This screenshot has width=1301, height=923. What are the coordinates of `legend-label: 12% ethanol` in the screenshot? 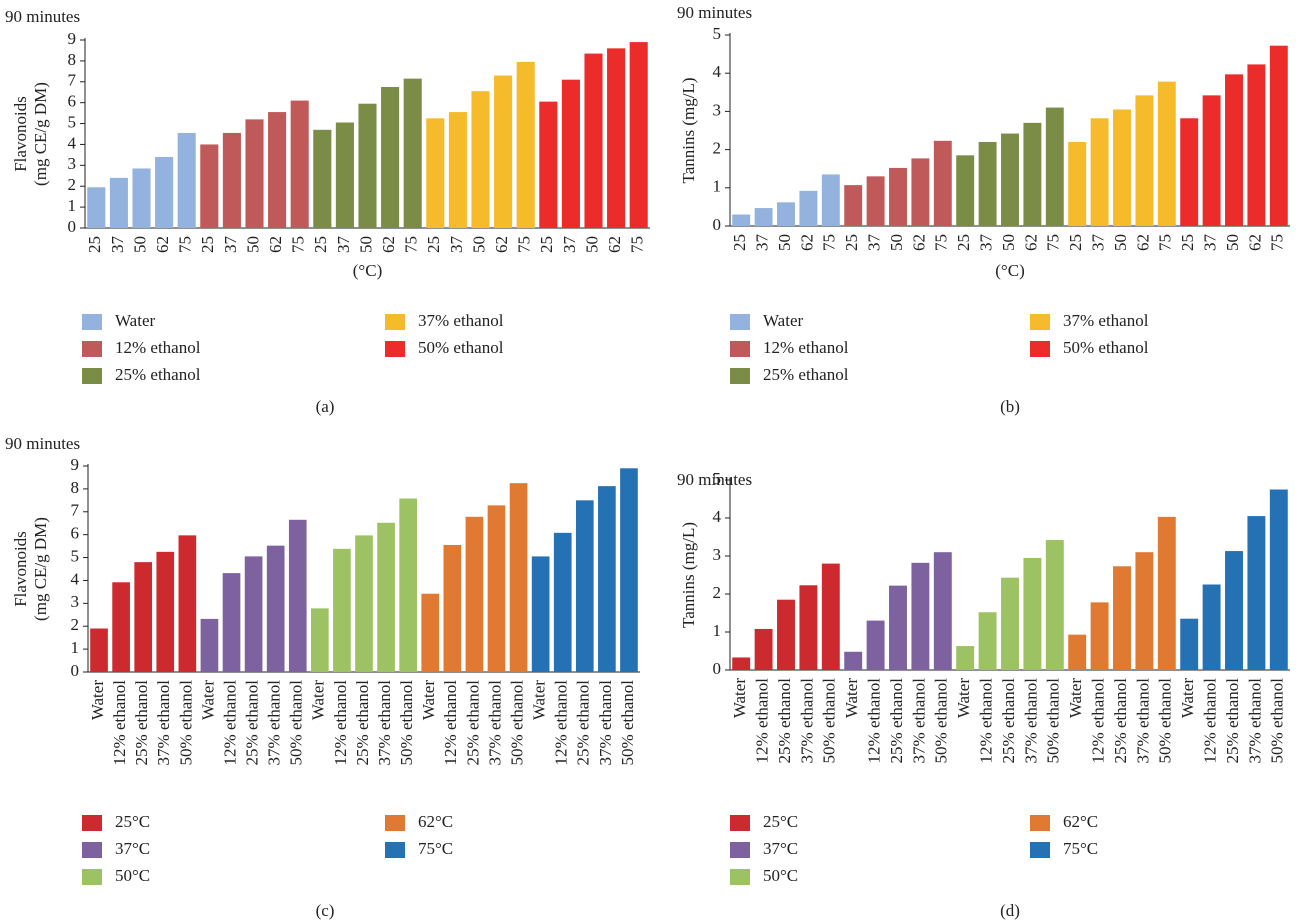 It's located at (158, 347).